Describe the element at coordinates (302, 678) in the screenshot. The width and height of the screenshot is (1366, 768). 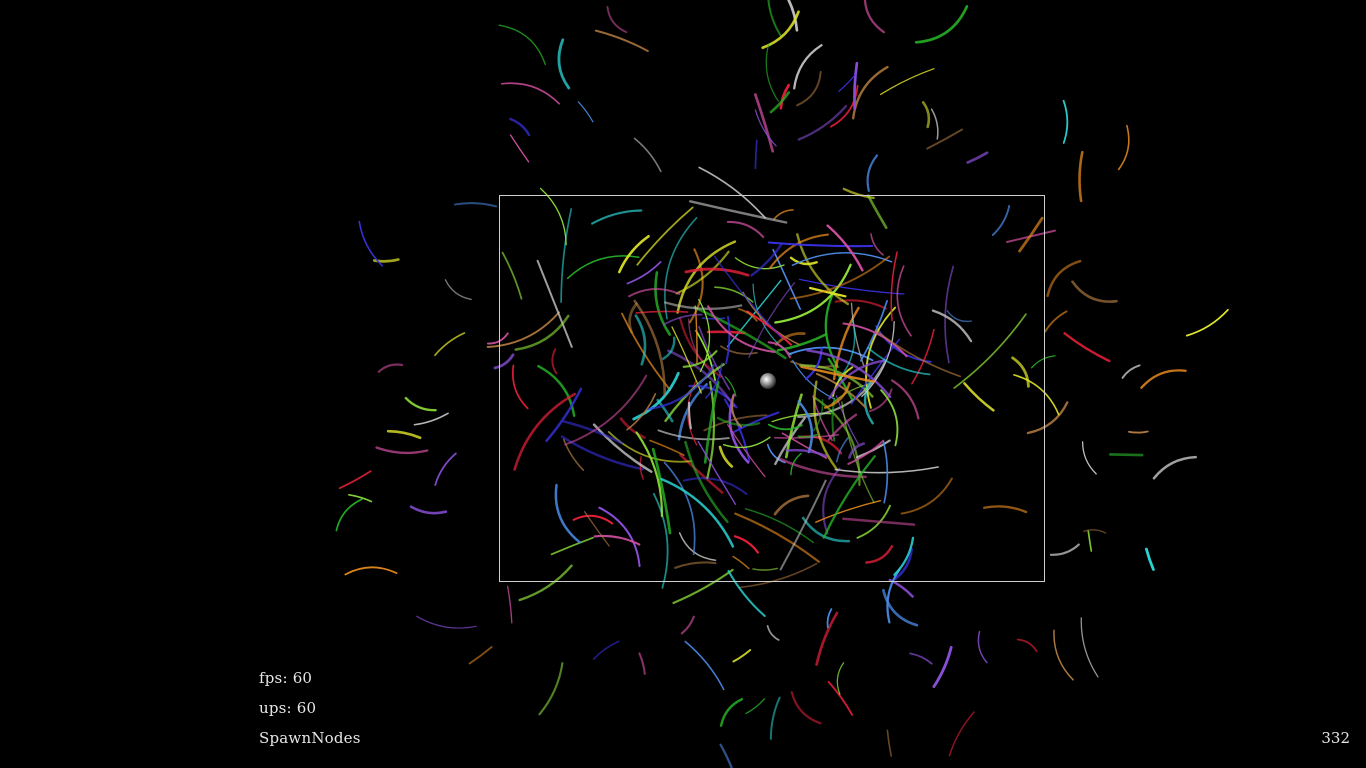
I see `fps-value: 60` at that location.